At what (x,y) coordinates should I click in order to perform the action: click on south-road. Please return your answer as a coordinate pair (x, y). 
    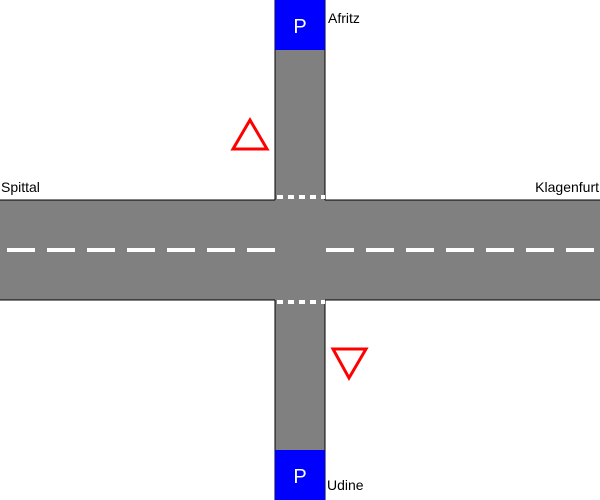
    Looking at the image, I should click on (300, 375).